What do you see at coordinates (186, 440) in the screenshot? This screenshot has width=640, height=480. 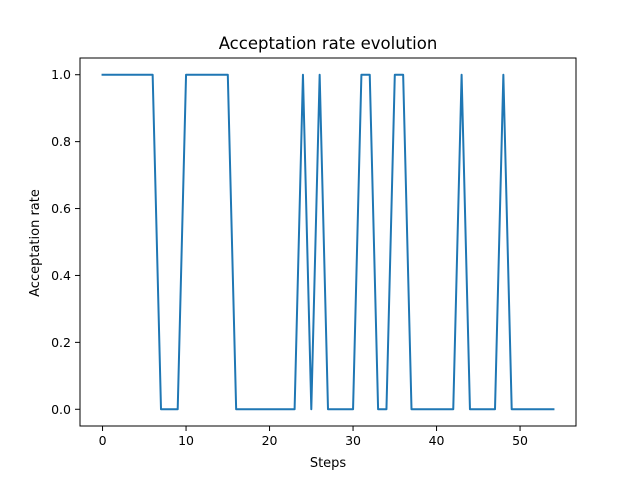 I see `x-tick-label: 10` at bounding box center [186, 440].